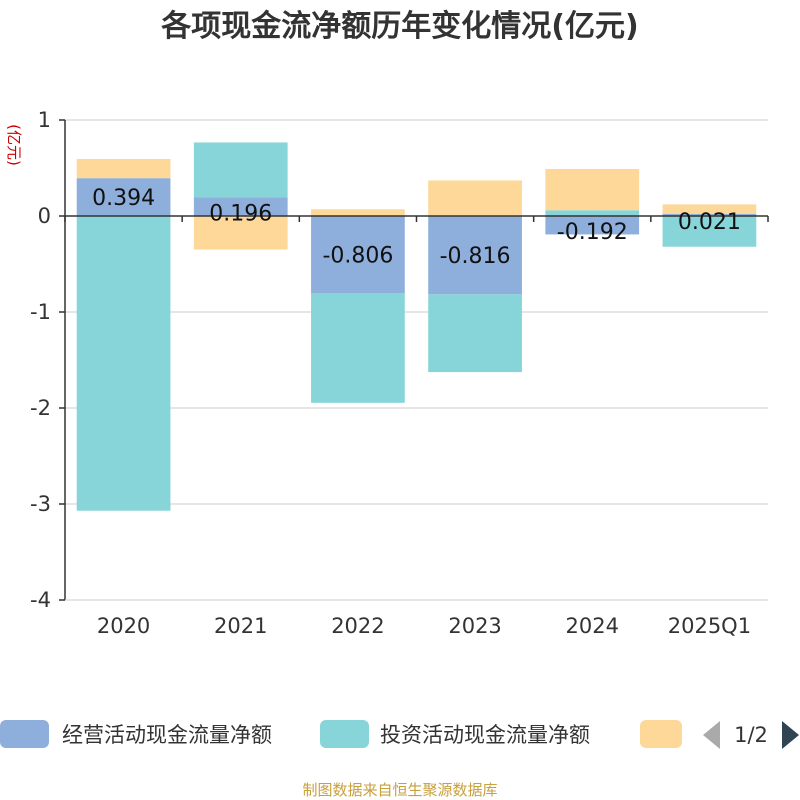 Image resolution: width=800 pixels, height=800 pixels. Describe the element at coordinates (357, 626) in the screenshot. I see `x-tick-label: 2022` at that location.